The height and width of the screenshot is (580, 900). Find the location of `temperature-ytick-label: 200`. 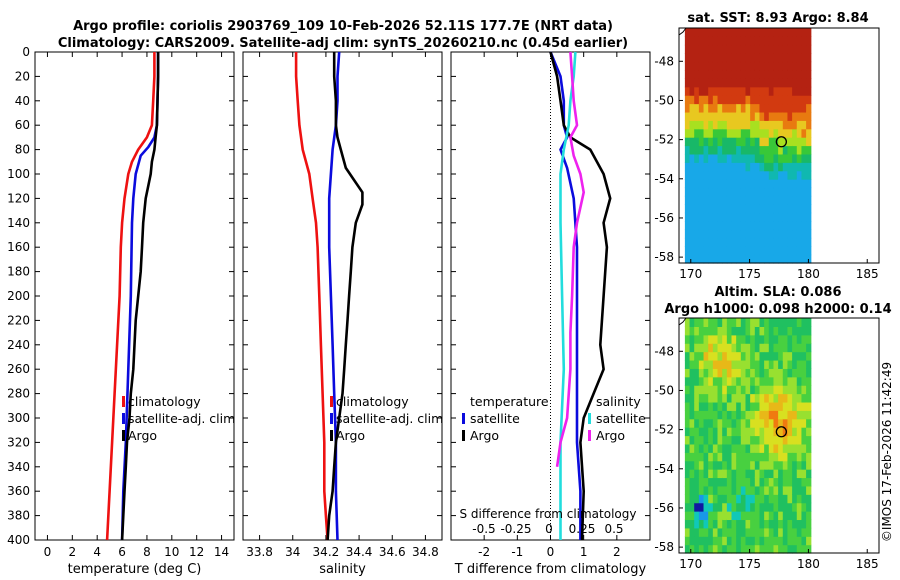

temperature-ytick-label: 200 is located at coordinates (18, 296).